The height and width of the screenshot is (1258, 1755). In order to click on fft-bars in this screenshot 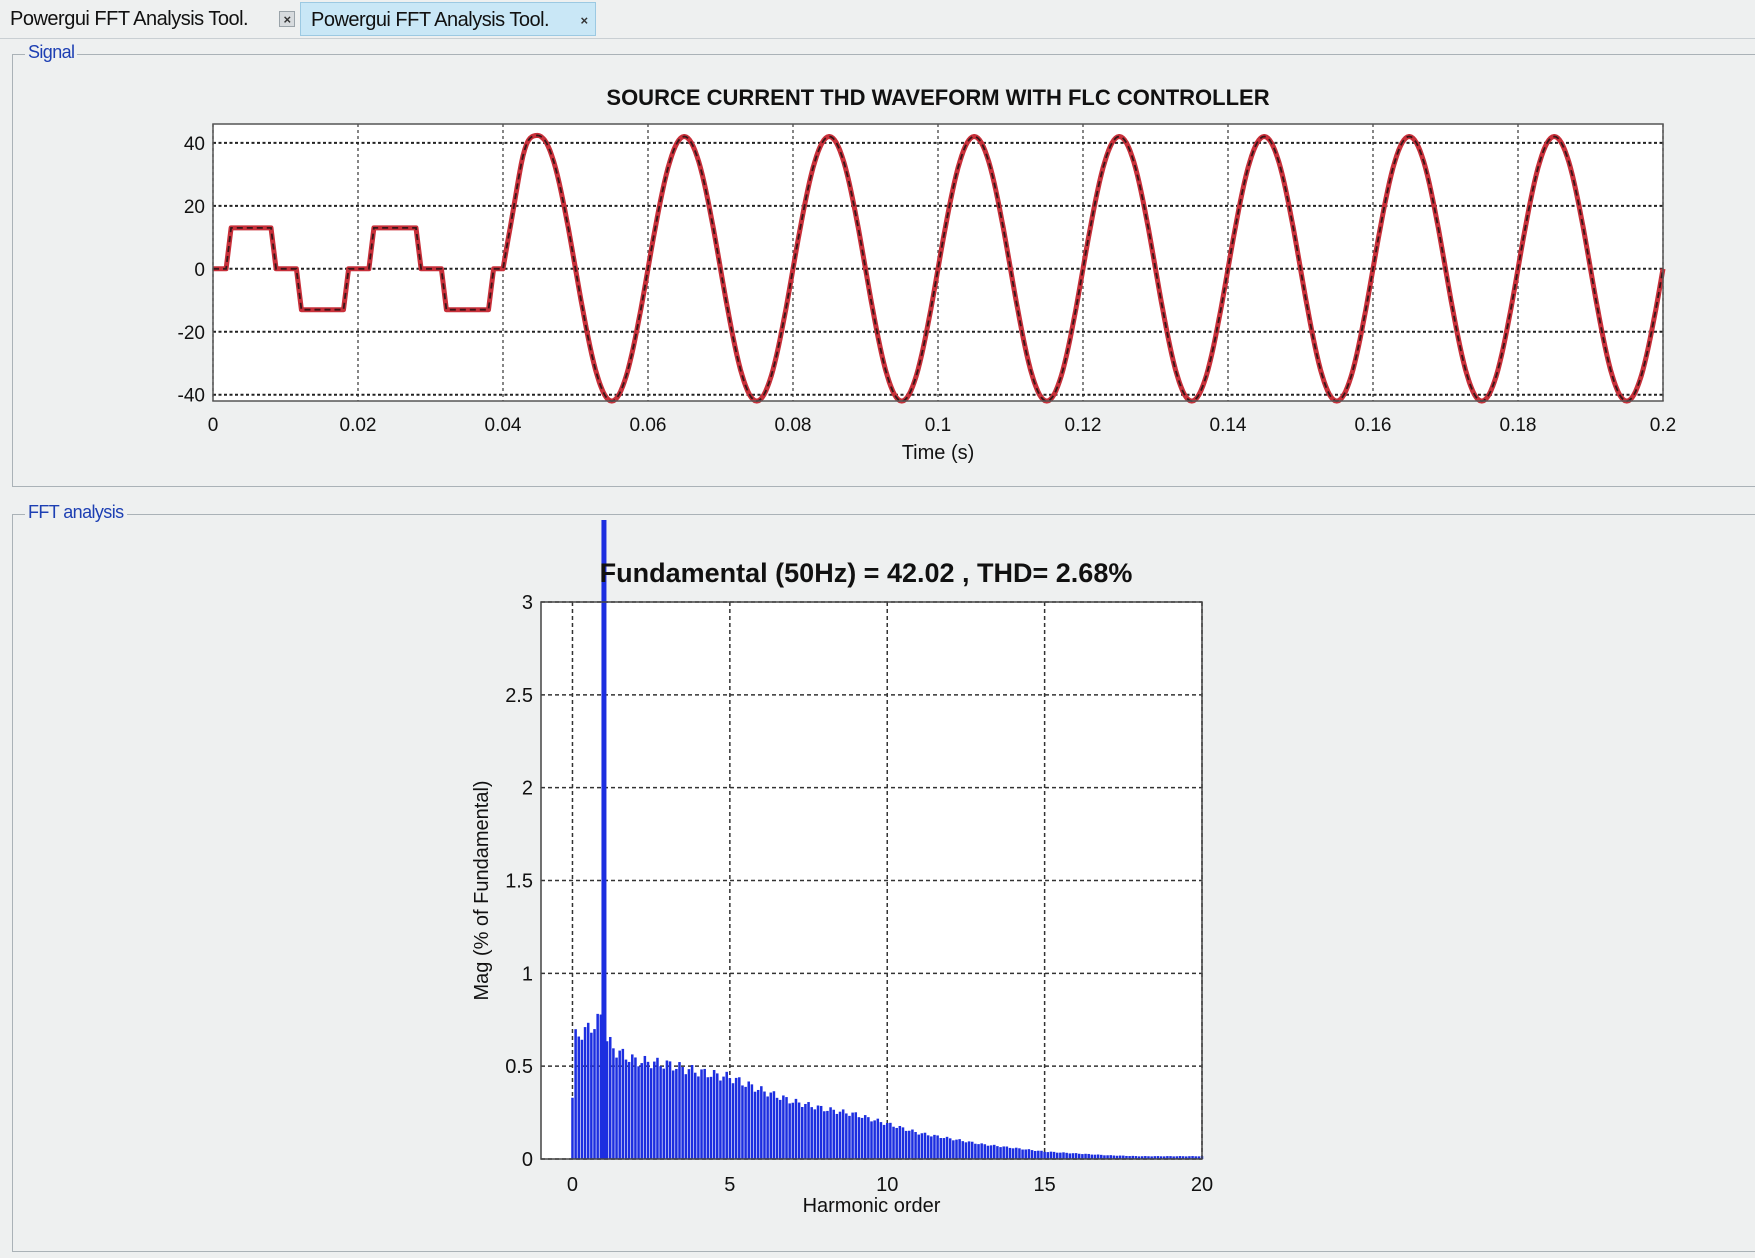, I will do `click(887, 1086)`.